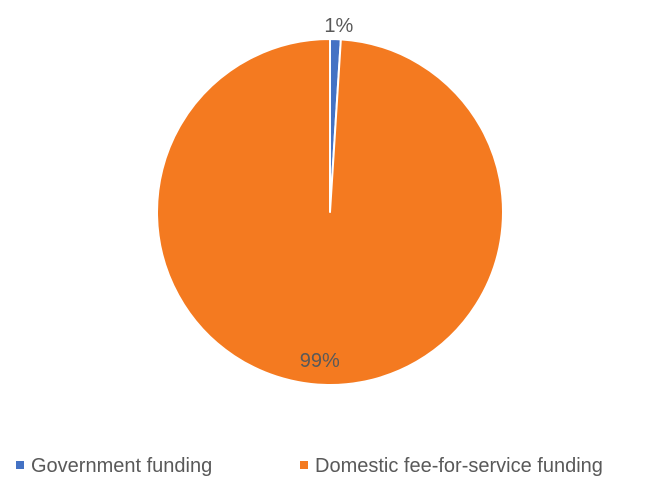  I want to click on legend-item-government-funding: Government funding, so click(114, 466).